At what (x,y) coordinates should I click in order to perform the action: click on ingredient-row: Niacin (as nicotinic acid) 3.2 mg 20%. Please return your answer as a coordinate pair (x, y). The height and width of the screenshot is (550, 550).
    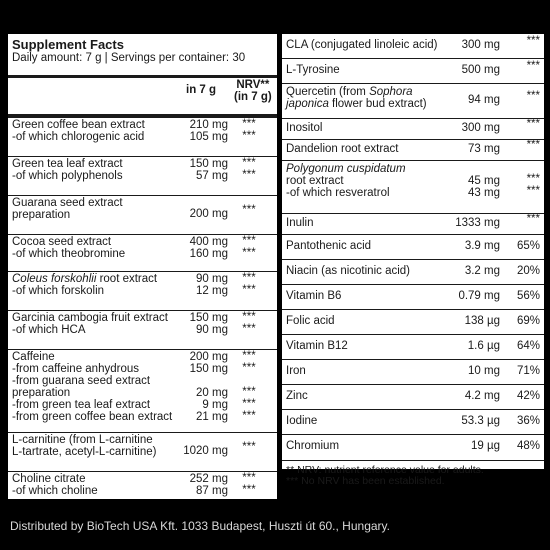
    Looking at the image, I should click on (413, 271).